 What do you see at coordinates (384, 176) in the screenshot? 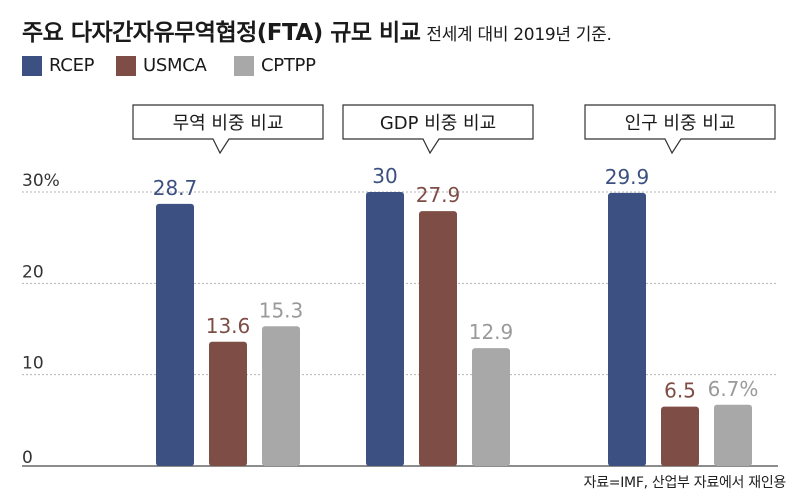
I see `bar-value-label: 30` at bounding box center [384, 176].